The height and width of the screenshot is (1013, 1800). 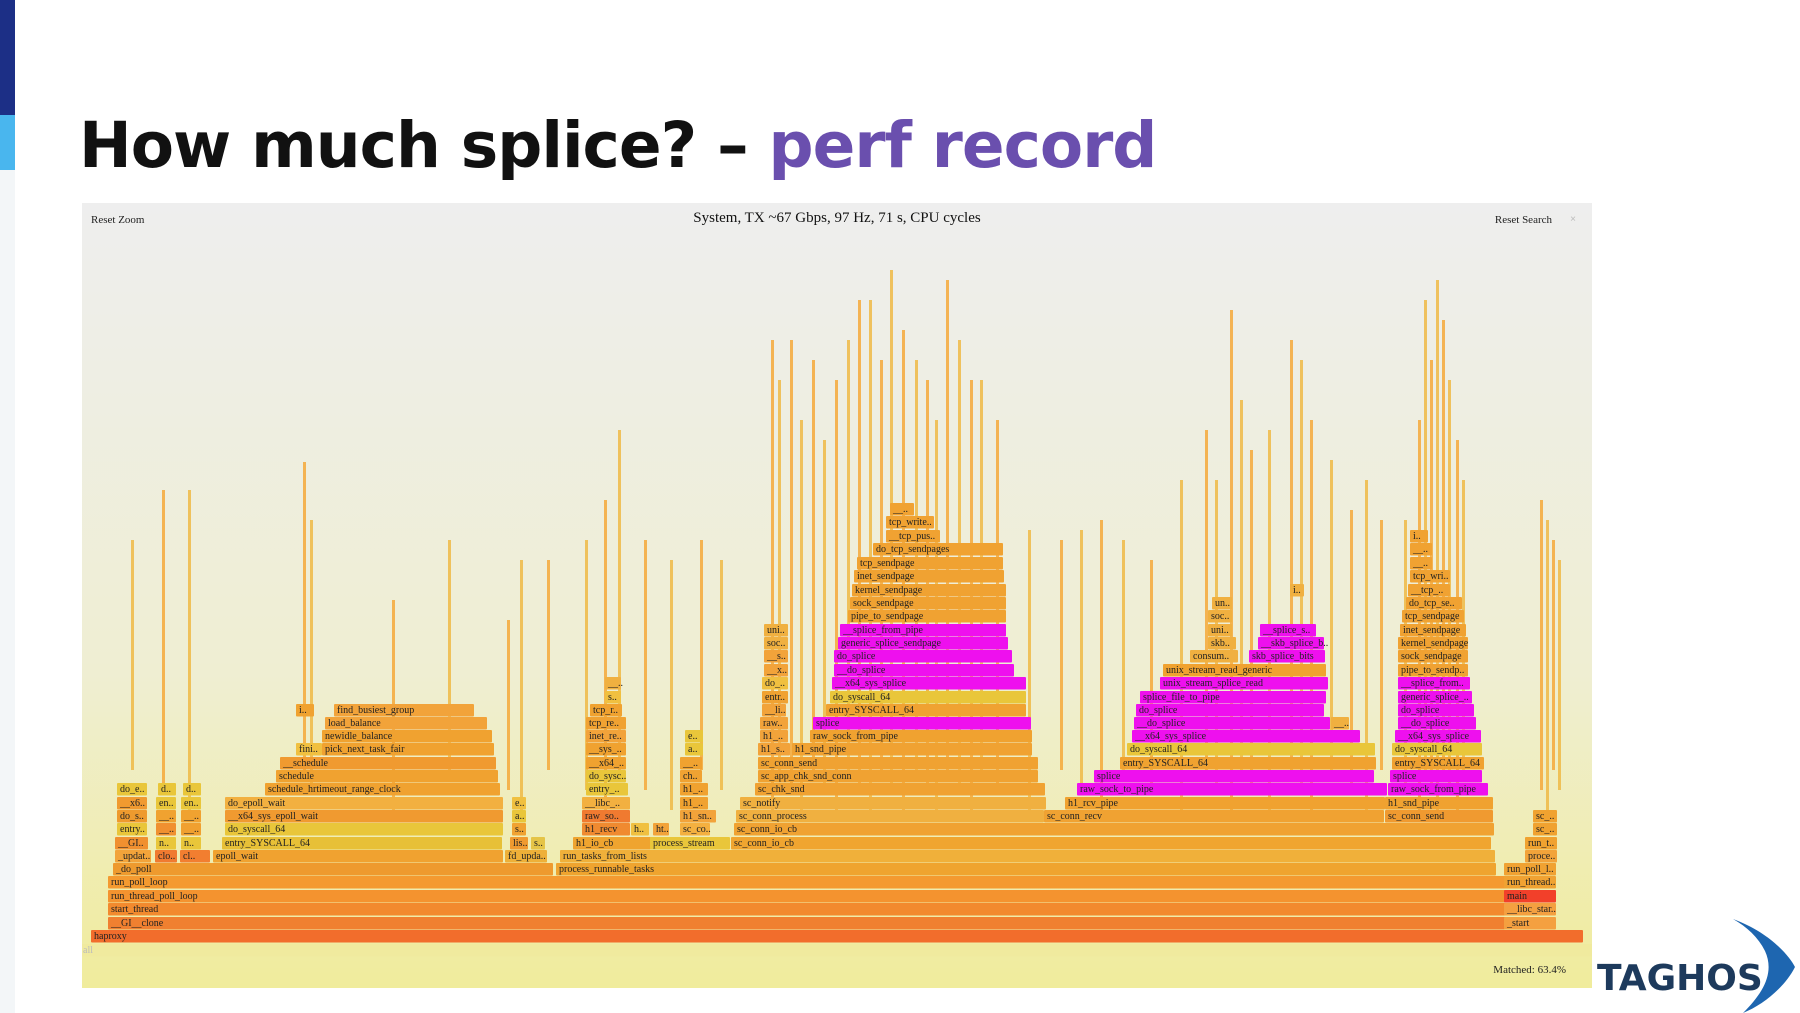 I want to click on flame-frame: lis.., so click(x=519, y=843).